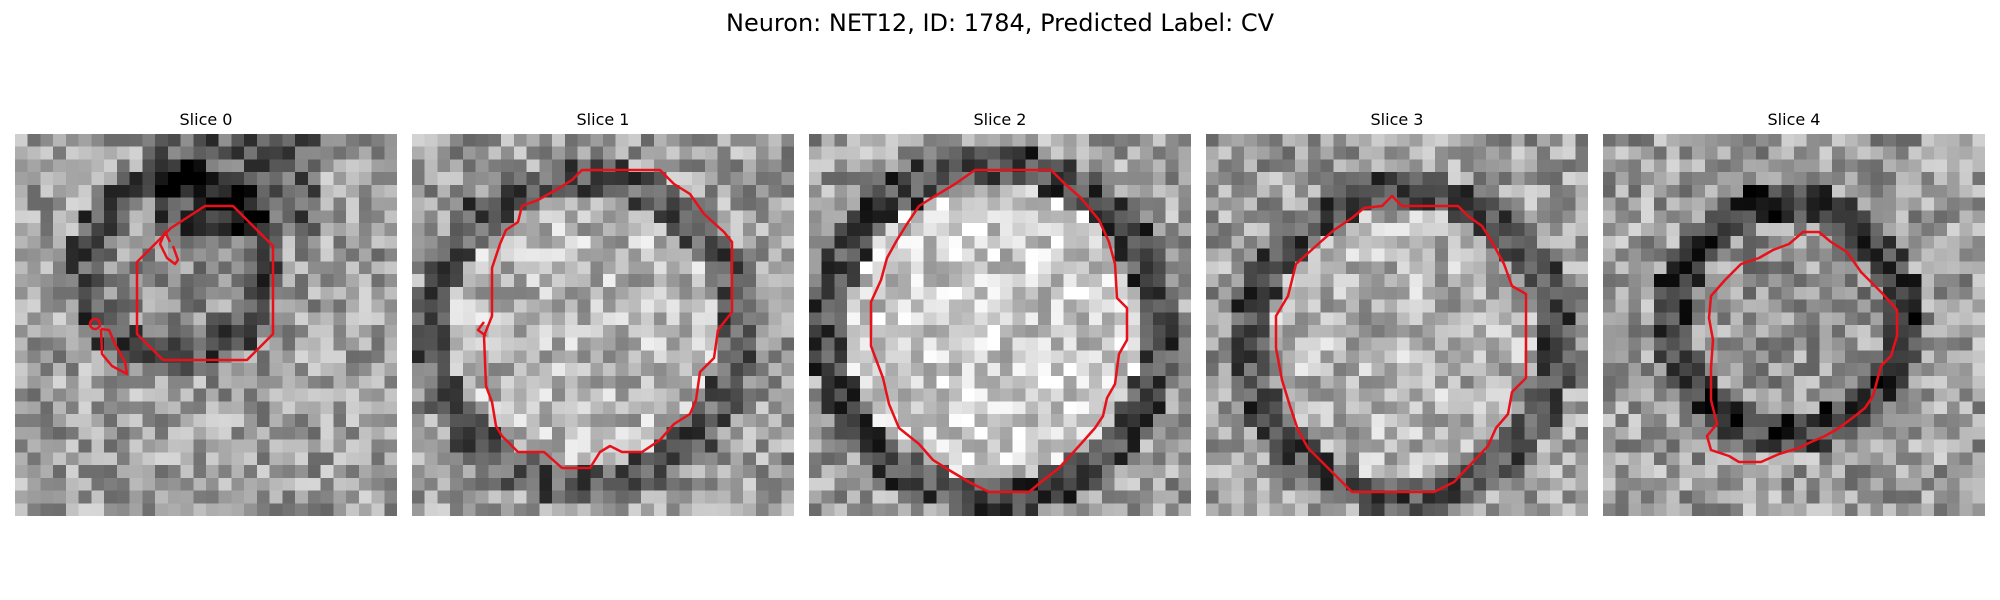 This screenshot has width=2000, height=600. I want to click on slice-panel-3: Slice 3, so click(1397, 313).